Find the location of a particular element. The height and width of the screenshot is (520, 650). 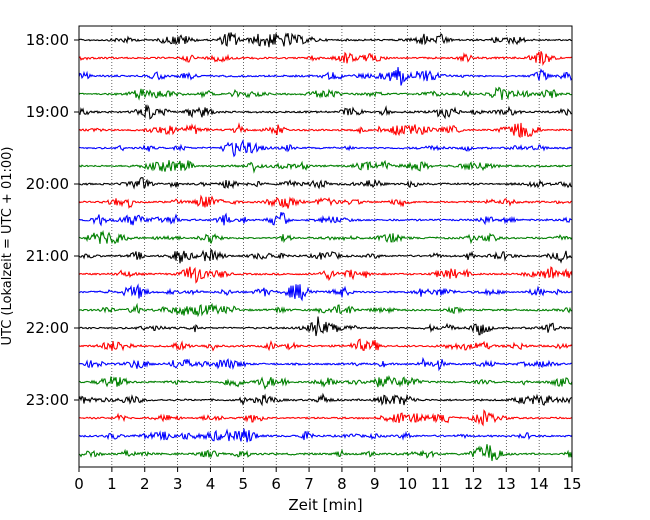

x-tick-label: 5 is located at coordinates (244, 484).